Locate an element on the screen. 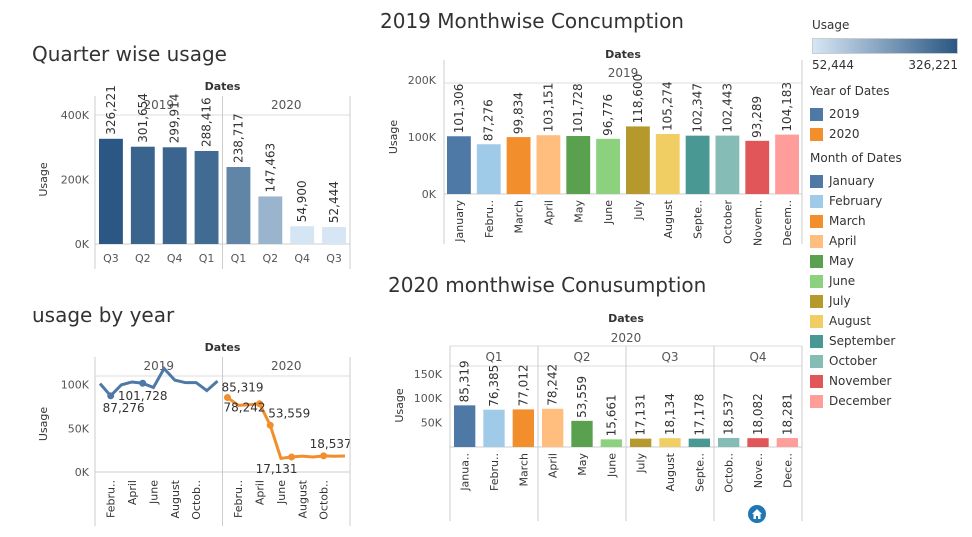 This screenshot has width=972, height=537. month-legend-label: August is located at coordinates (850, 321).